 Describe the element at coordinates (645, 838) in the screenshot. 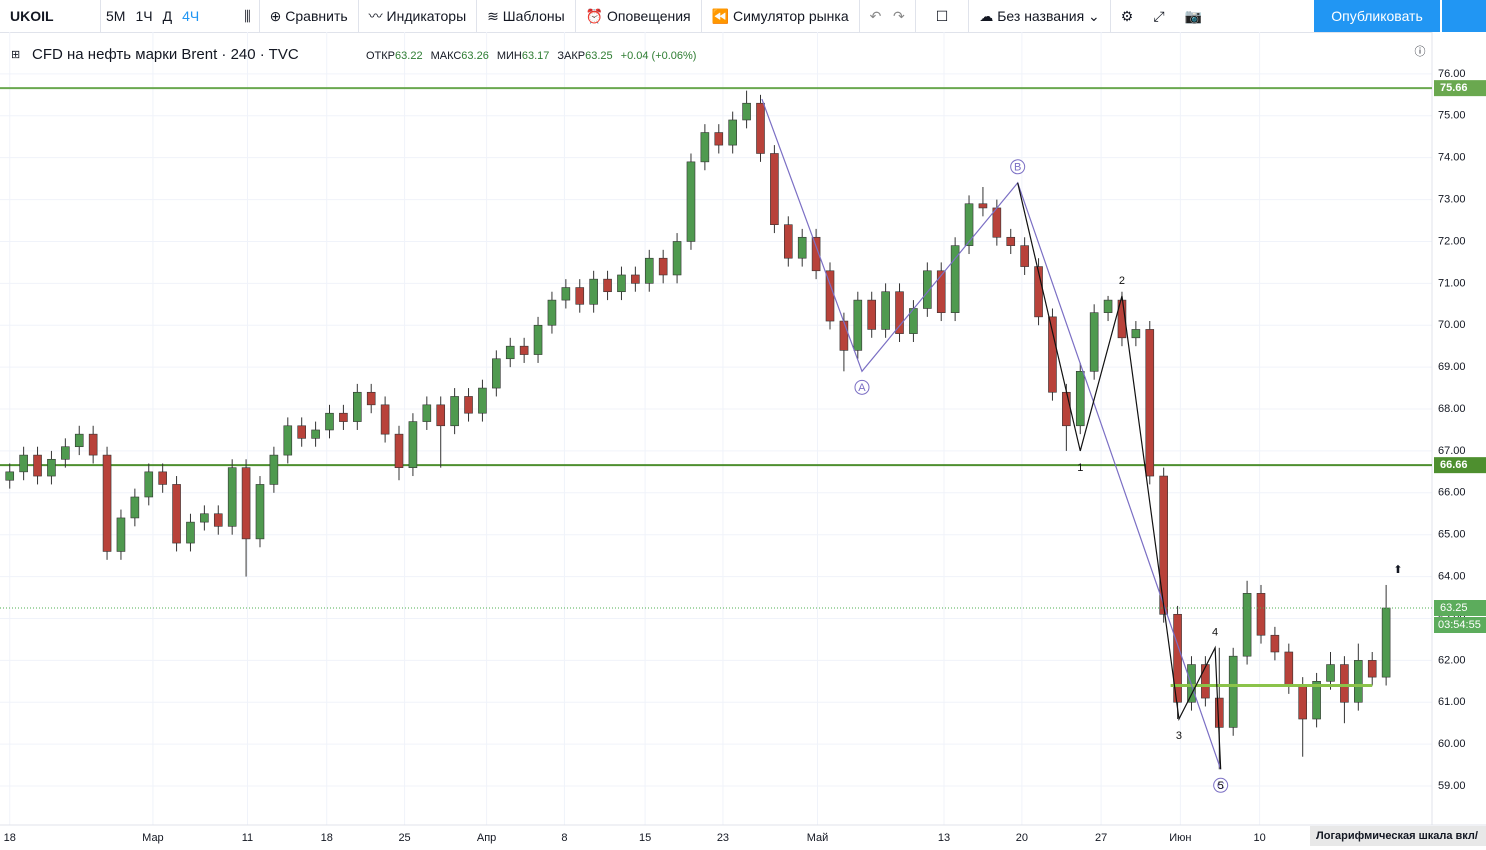

I see `x-tick-label: 15` at that location.